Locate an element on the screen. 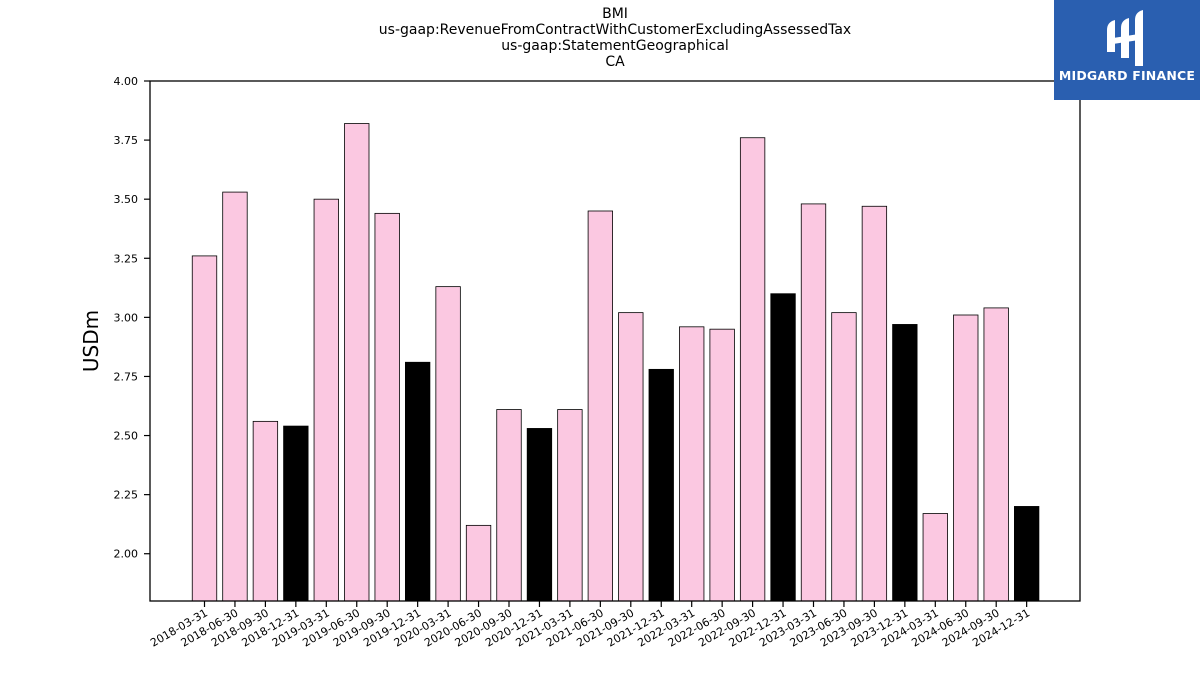 The image size is (1200, 675). y-tick-label: 2.25 is located at coordinates (126, 495).